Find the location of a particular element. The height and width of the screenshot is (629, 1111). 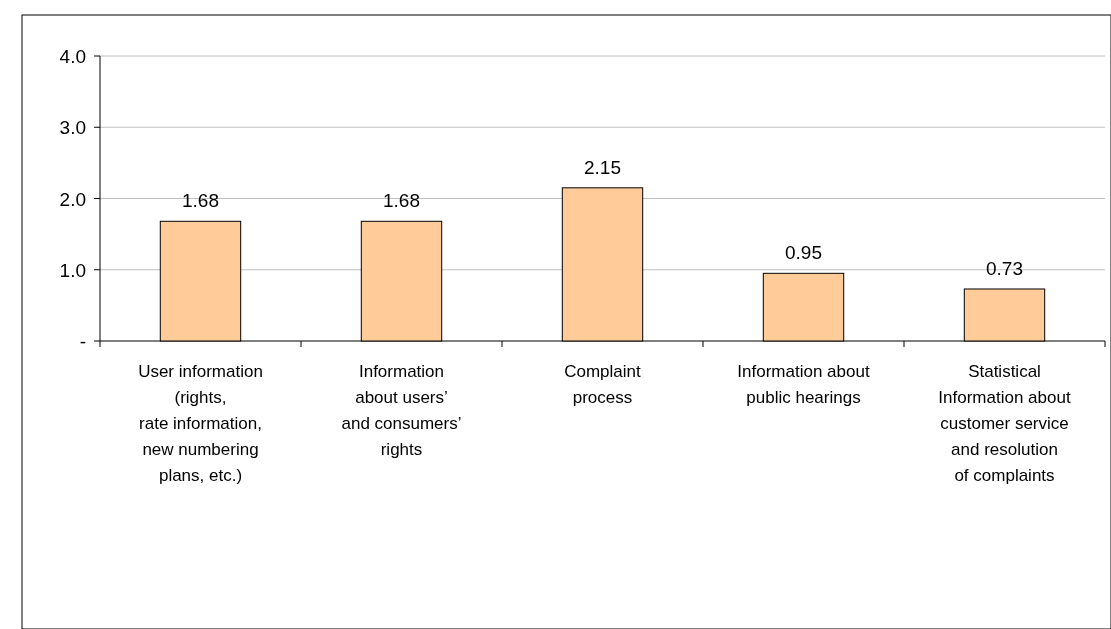

y-tick-label: 4.0 is located at coordinates (72, 56).